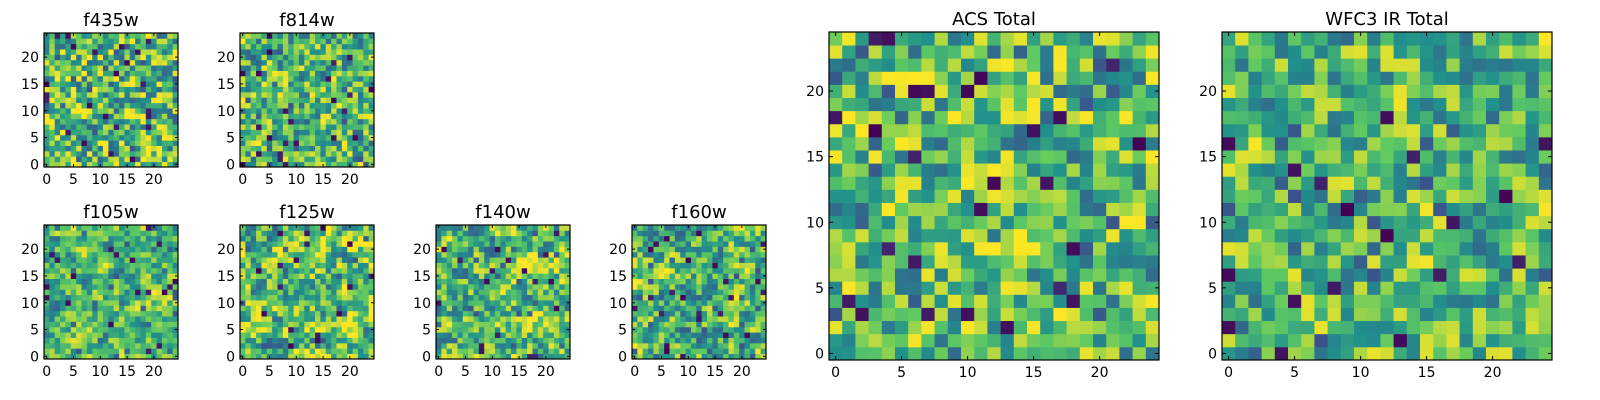 Image resolution: width=1600 pixels, height=400 pixels. What do you see at coordinates (30, 304) in the screenshot?
I see `y-tick-label: 10` at bounding box center [30, 304].